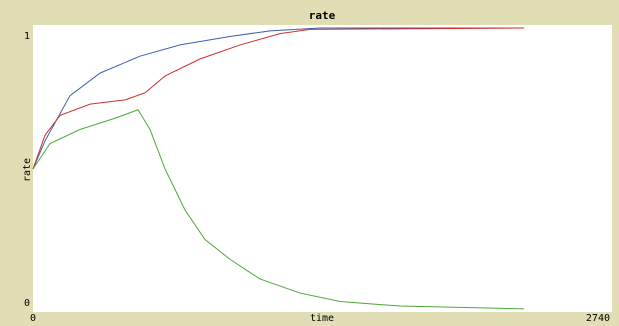  What do you see at coordinates (322, 318) in the screenshot?
I see `x-axis-label: time` at bounding box center [322, 318].